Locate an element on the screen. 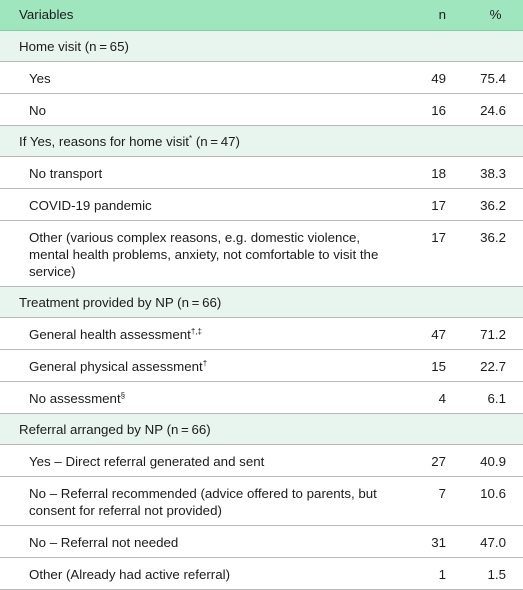  row-label: Yes is located at coordinates (40, 78).